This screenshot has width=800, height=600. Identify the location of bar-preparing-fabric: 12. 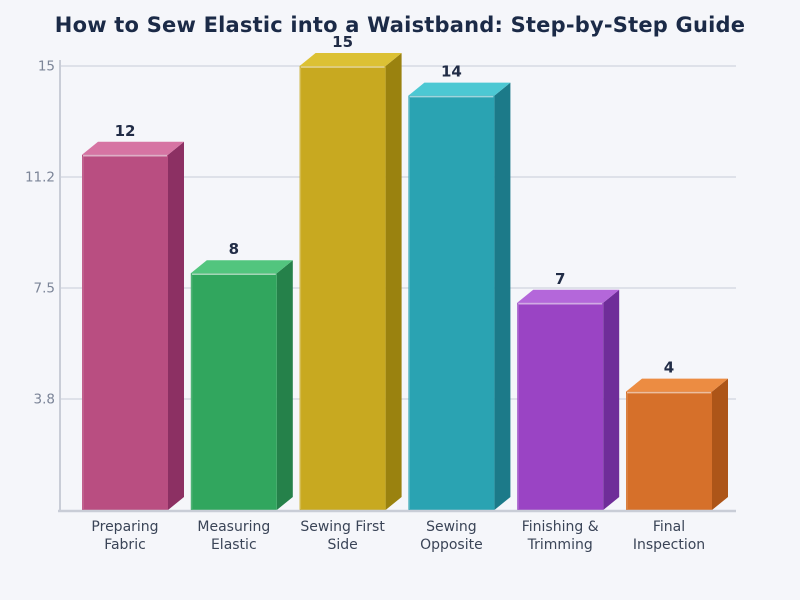
(133, 316).